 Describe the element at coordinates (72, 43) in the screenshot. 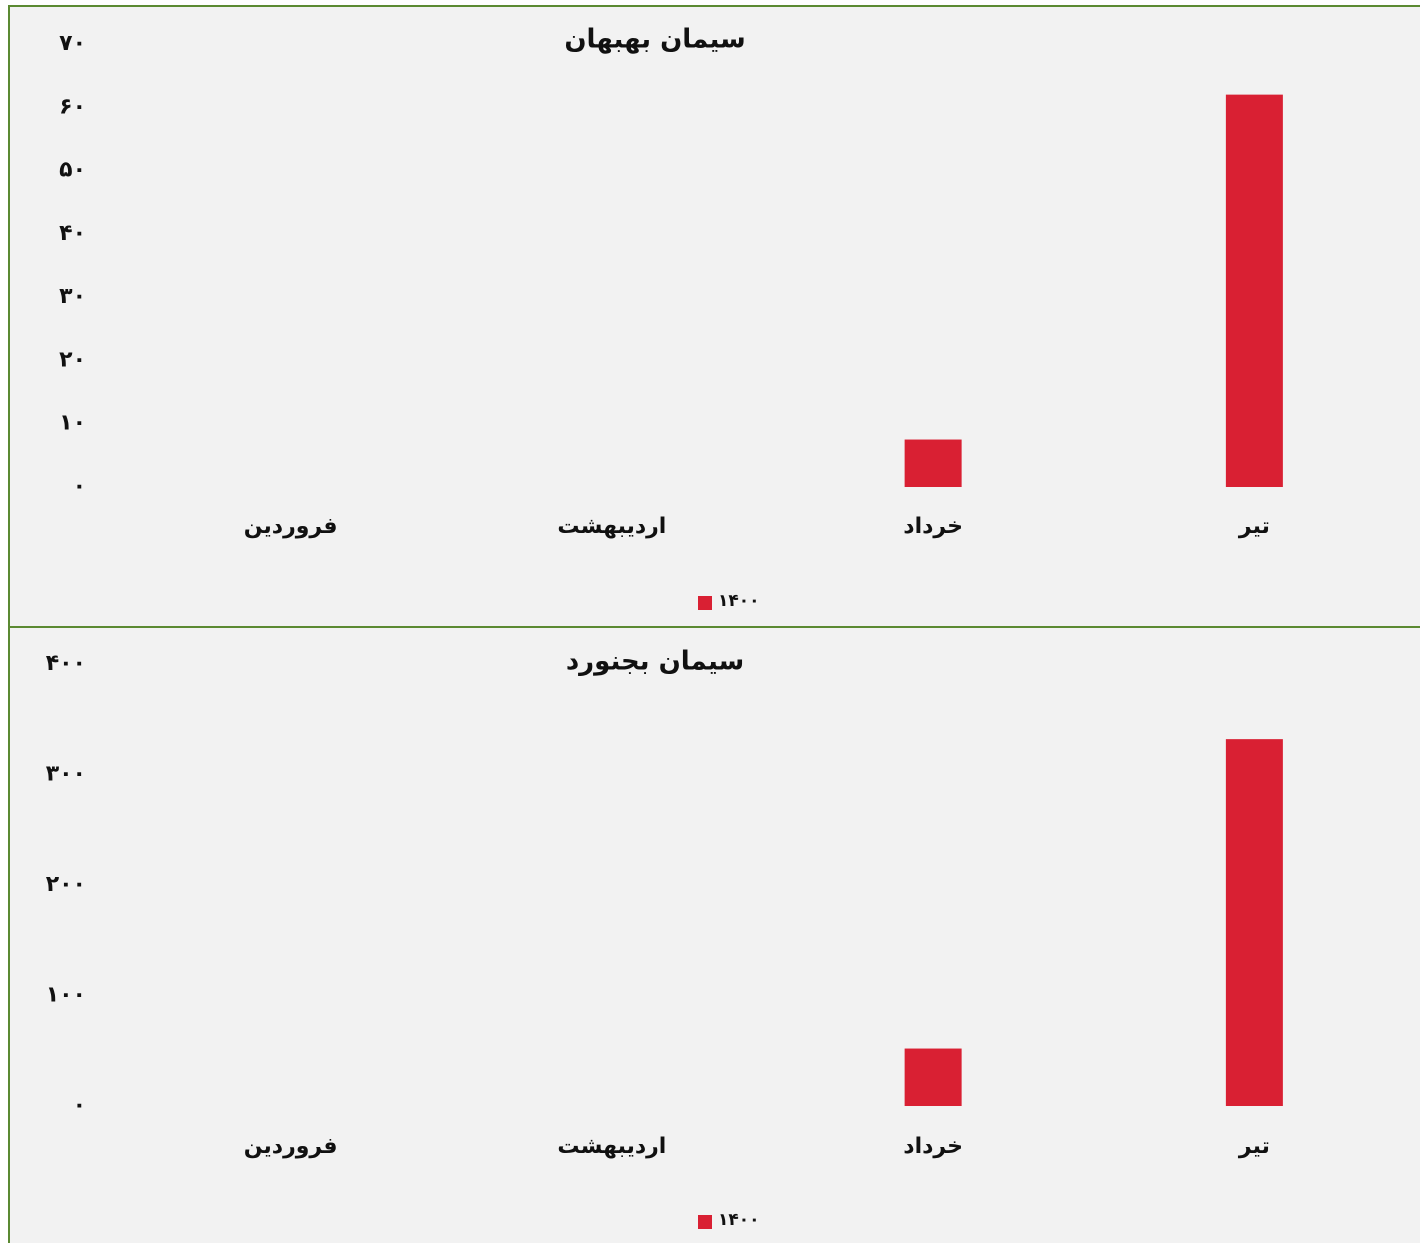

I see `y-tick-label: ۷۰` at that location.